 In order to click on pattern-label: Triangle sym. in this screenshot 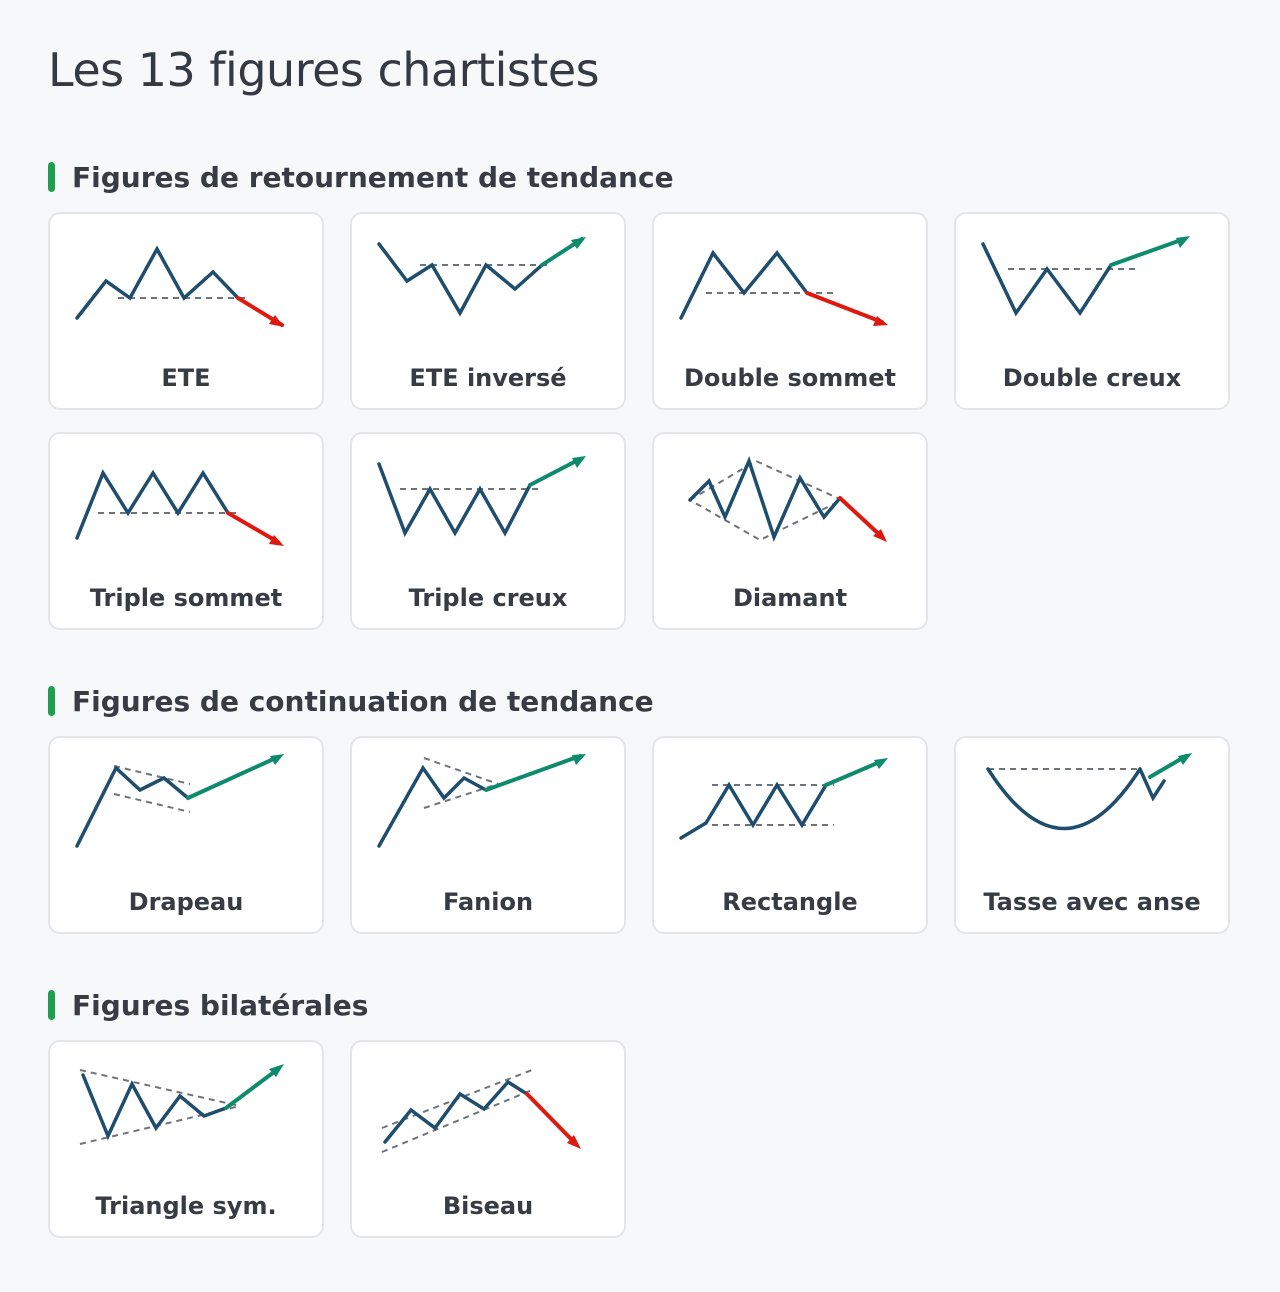, I will do `click(186, 1206)`.